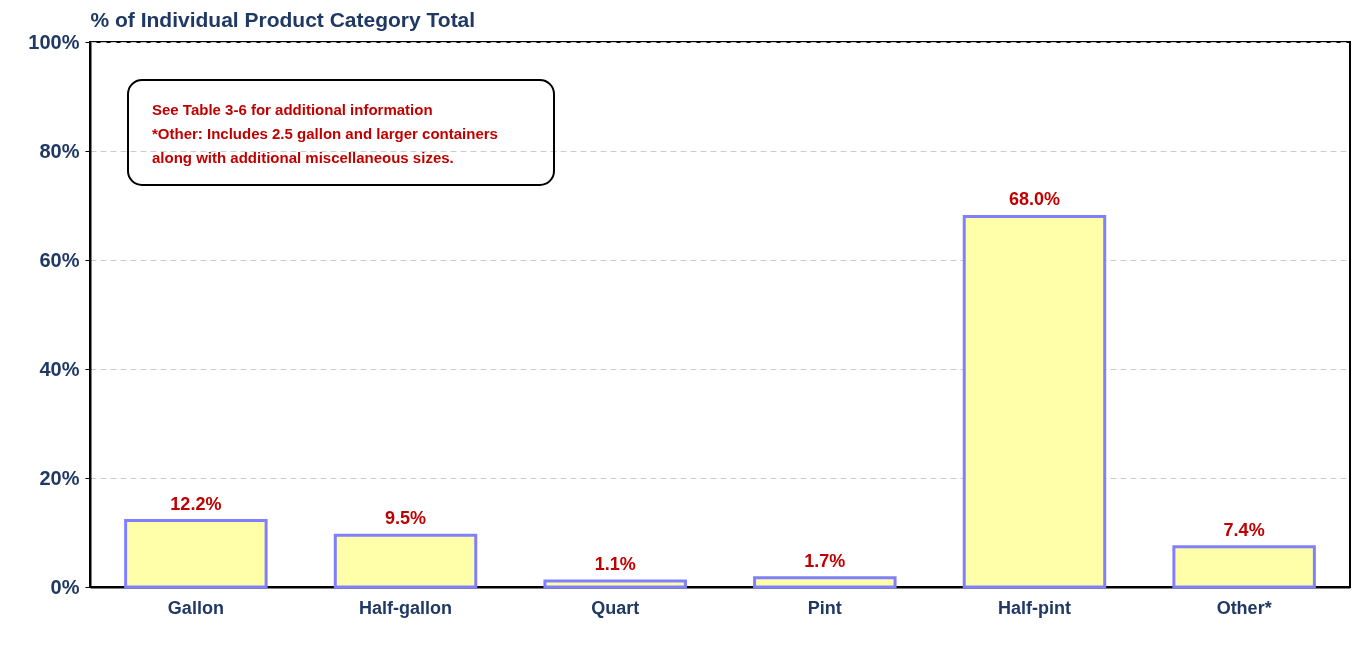 This screenshot has width=1366, height=645. I want to click on x-tick-label: Other*, so click(1244, 607).